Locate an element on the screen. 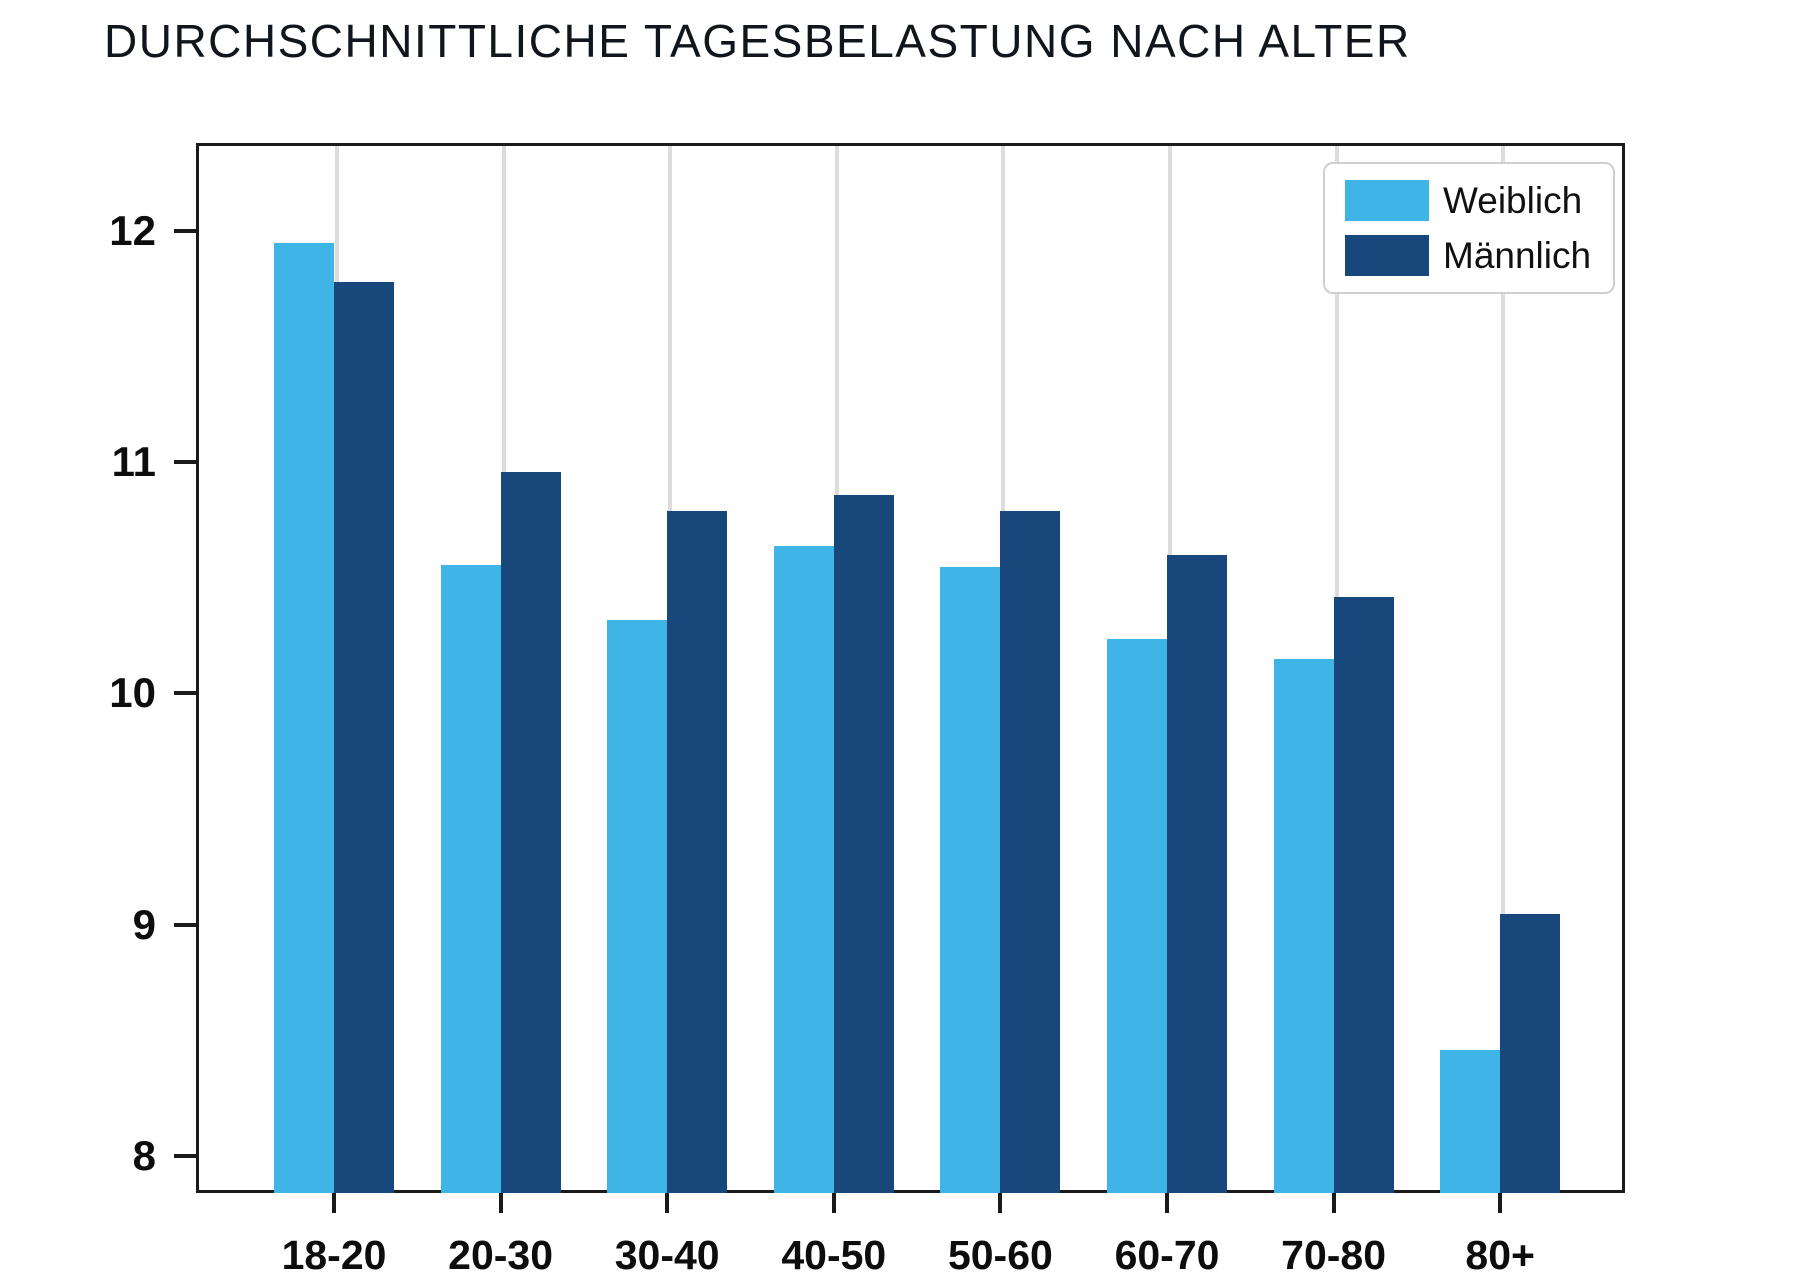  x-tick-label: 40-50 is located at coordinates (834, 1255).